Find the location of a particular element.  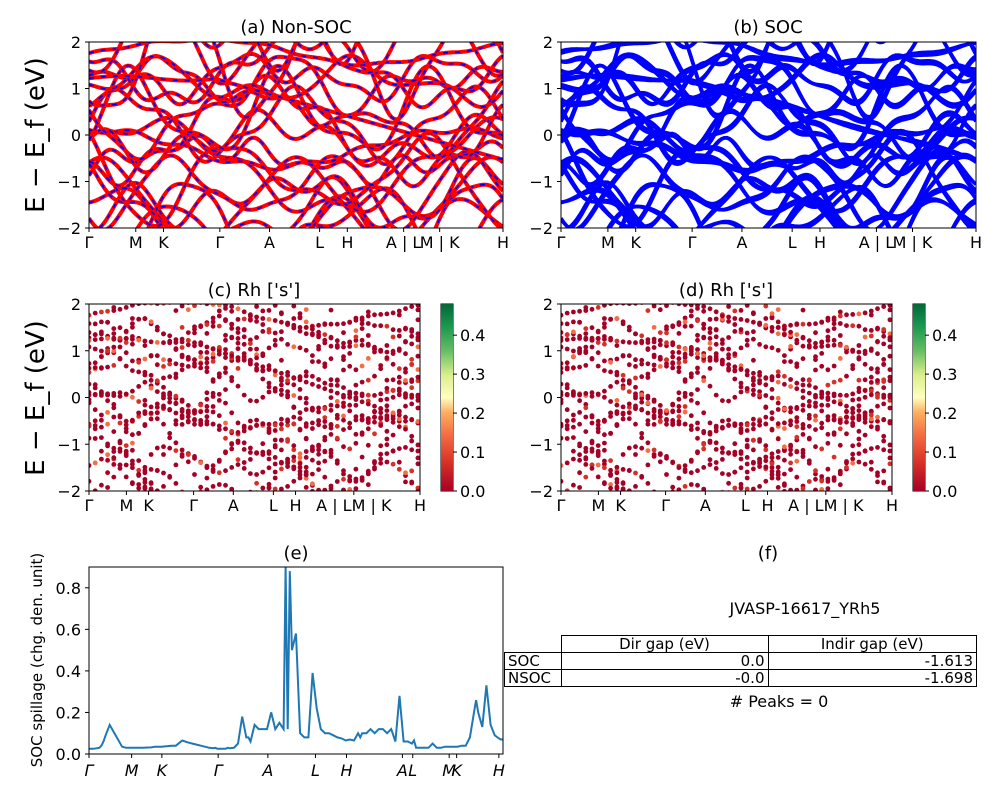

colorbar-tick-label: 0.0 is located at coordinates (472, 491).